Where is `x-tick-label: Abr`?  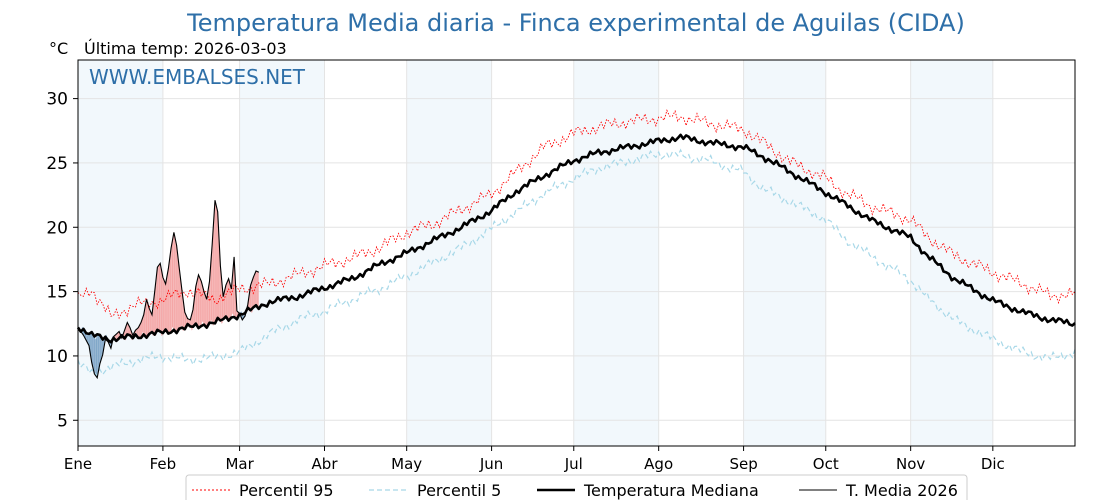
x-tick-label: Abr is located at coordinates (325, 464).